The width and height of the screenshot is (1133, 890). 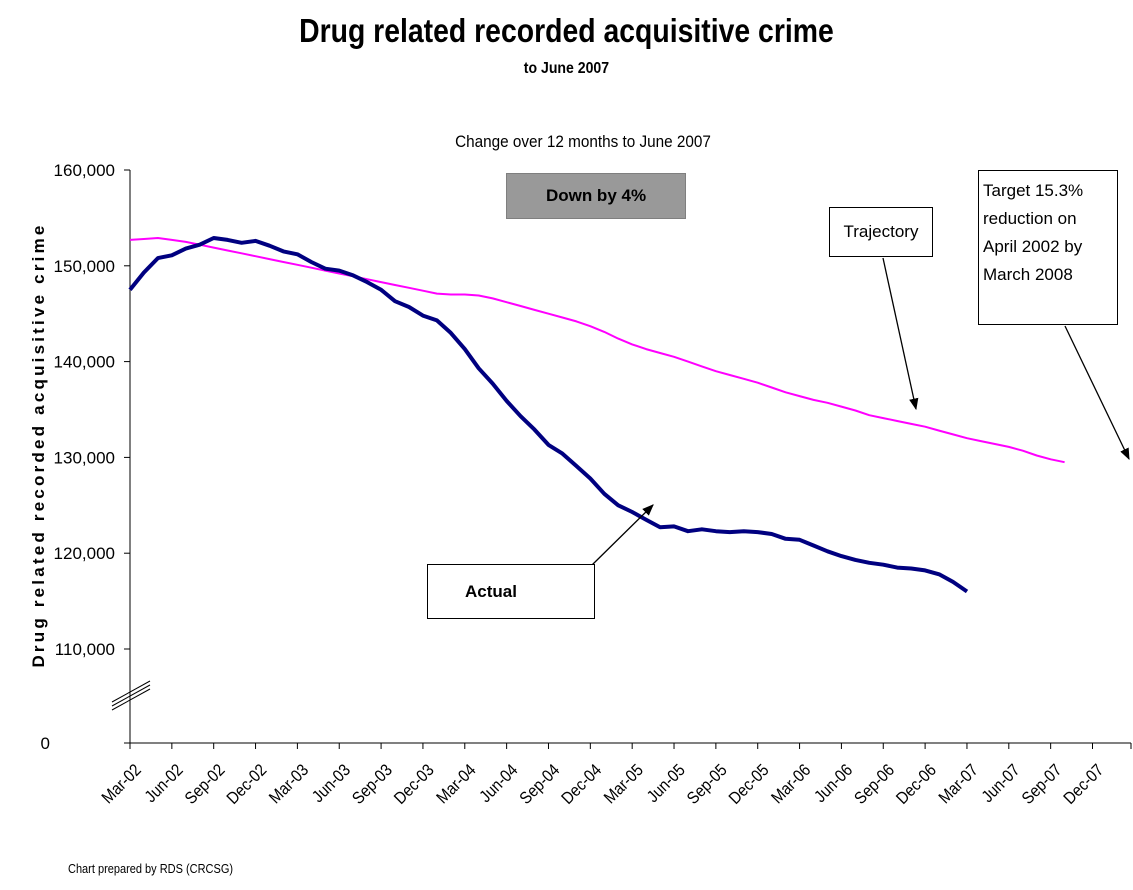 I want to click on chart-subtitle: to June 2007, so click(x=566, y=68).